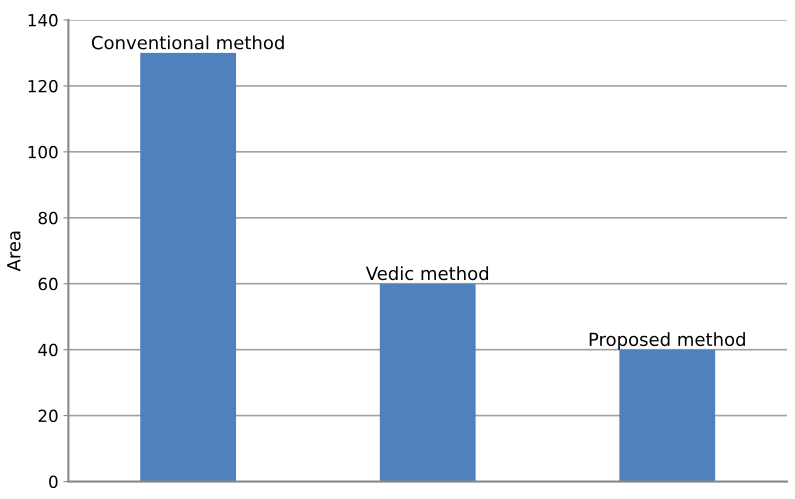  What do you see at coordinates (43, 152) in the screenshot?
I see `y-tick-label: 100` at bounding box center [43, 152].